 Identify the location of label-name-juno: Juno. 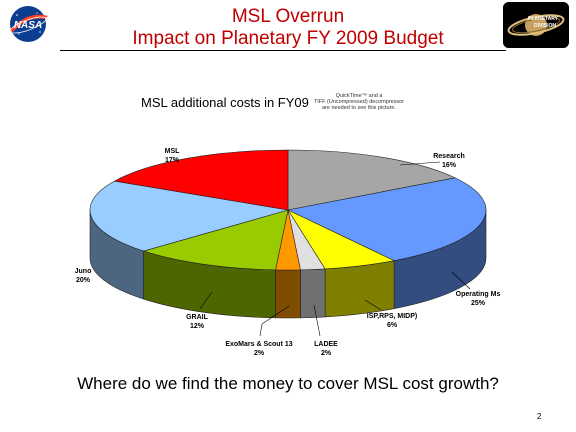
(83, 271).